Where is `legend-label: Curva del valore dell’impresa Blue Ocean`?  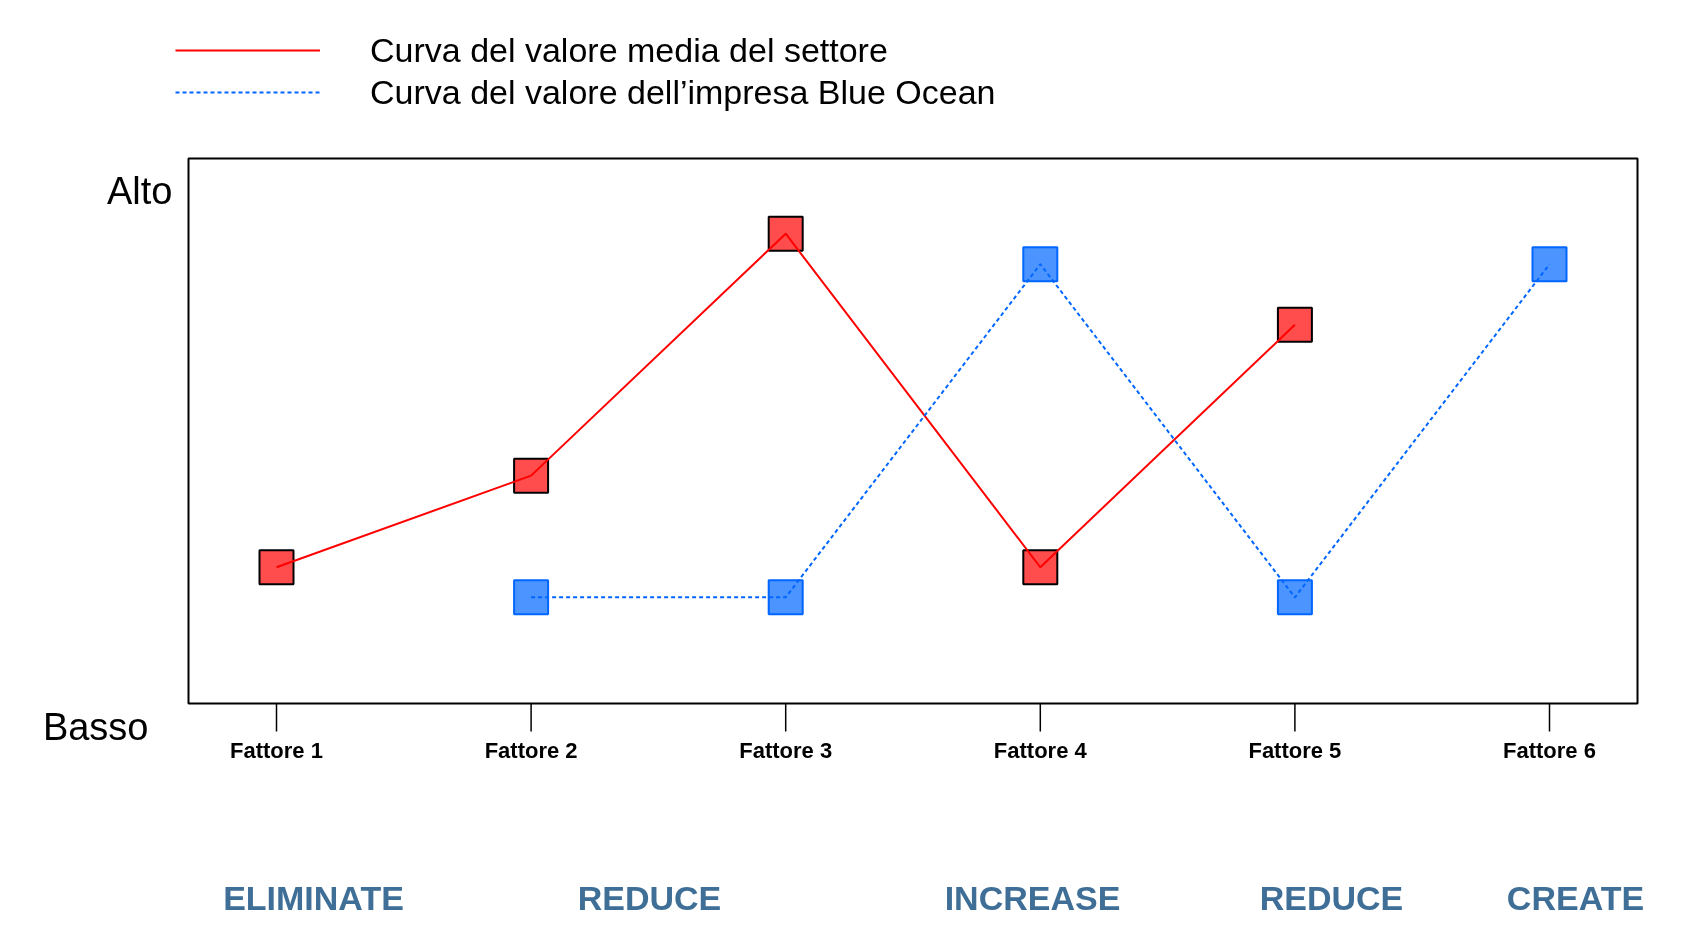
legend-label: Curva del valore dell’impresa Blue Ocean is located at coordinates (683, 92).